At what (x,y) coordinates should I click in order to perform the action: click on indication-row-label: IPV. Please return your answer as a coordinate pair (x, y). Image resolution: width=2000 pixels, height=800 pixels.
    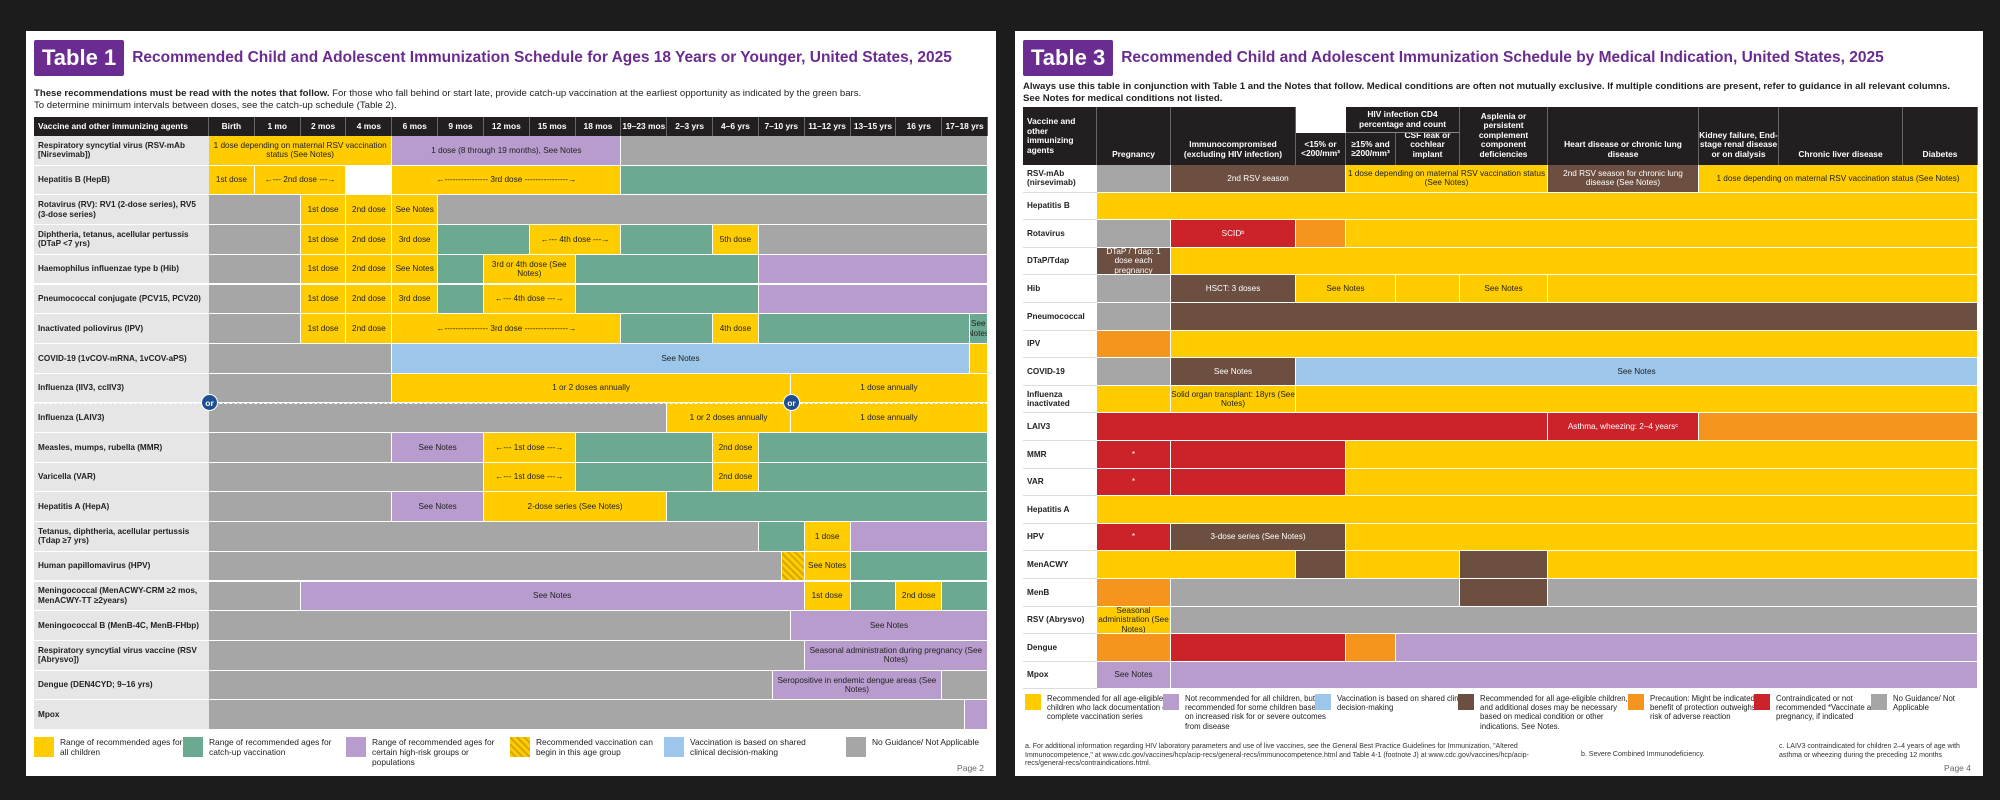
    Looking at the image, I should click on (1060, 344).